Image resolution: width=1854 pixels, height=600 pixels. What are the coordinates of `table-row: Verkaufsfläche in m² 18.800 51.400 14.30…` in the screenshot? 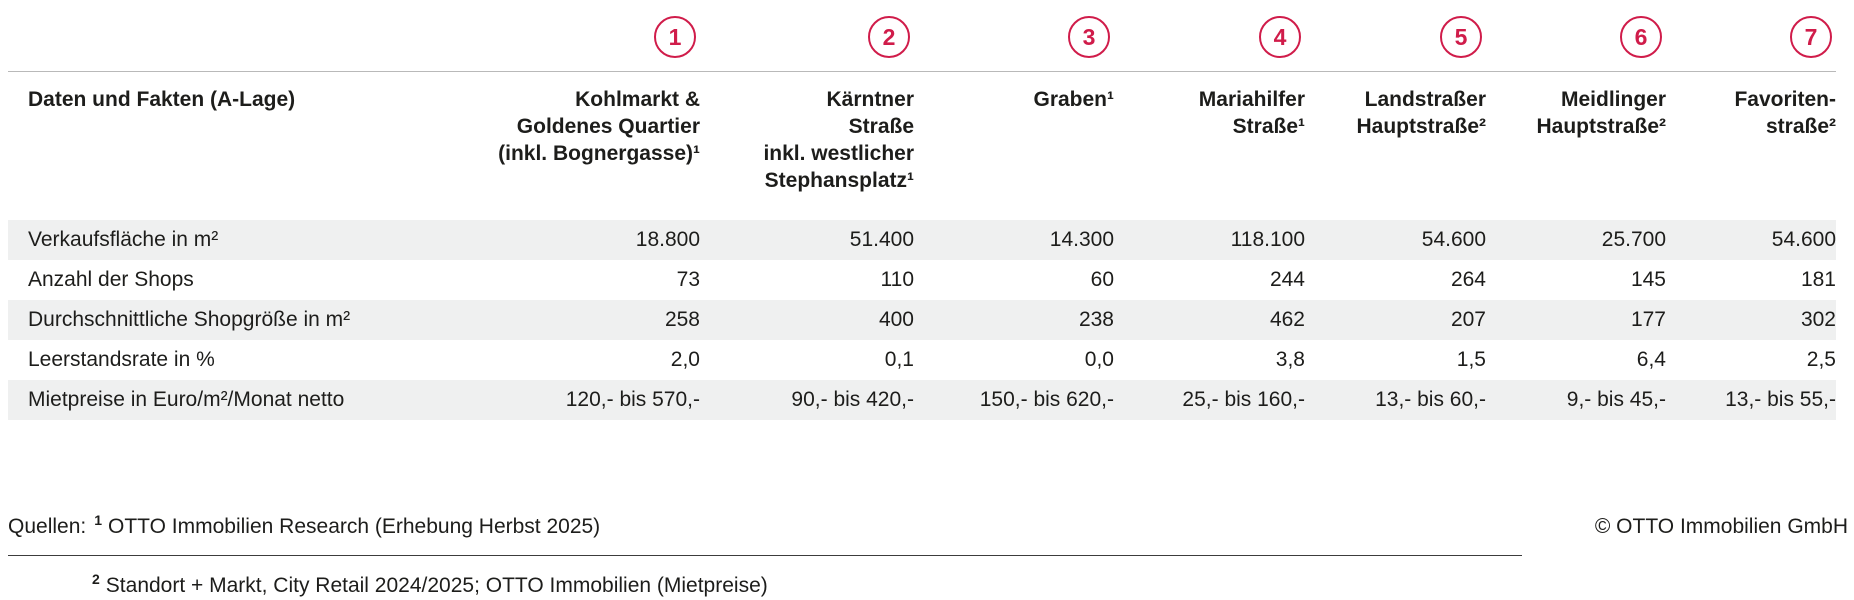 It's located at (922, 240).